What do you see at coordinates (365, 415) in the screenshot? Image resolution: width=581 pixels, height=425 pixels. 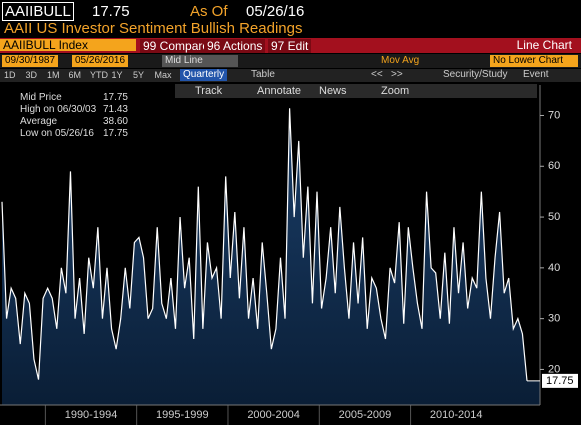 I see `x-tick-label: 2005-2009` at bounding box center [365, 415].